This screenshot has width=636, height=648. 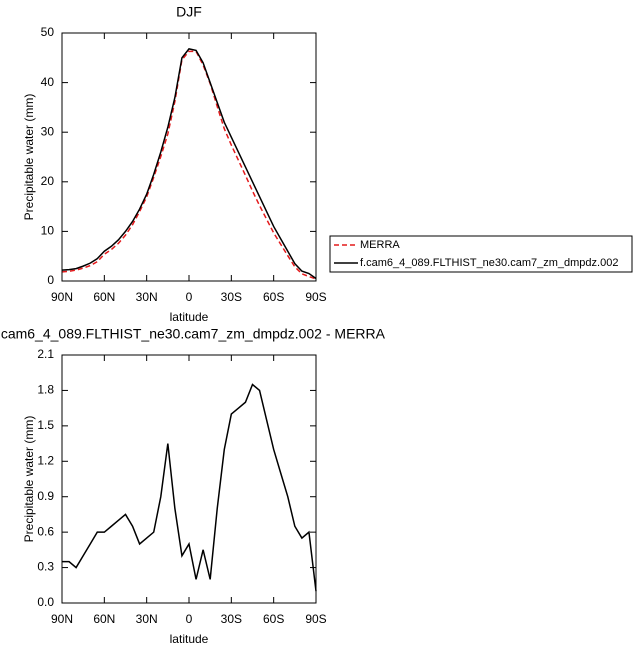 I want to click on legend-box, so click(x=481, y=254).